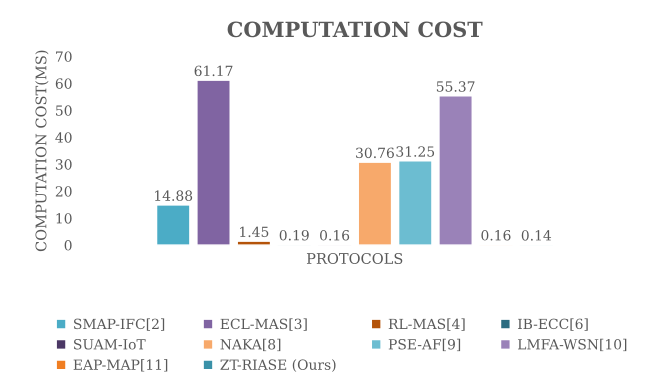 The image size is (645, 389). Describe the element at coordinates (572, 345) in the screenshot. I see `legend-label: LMFA-WSN[10]` at that location.